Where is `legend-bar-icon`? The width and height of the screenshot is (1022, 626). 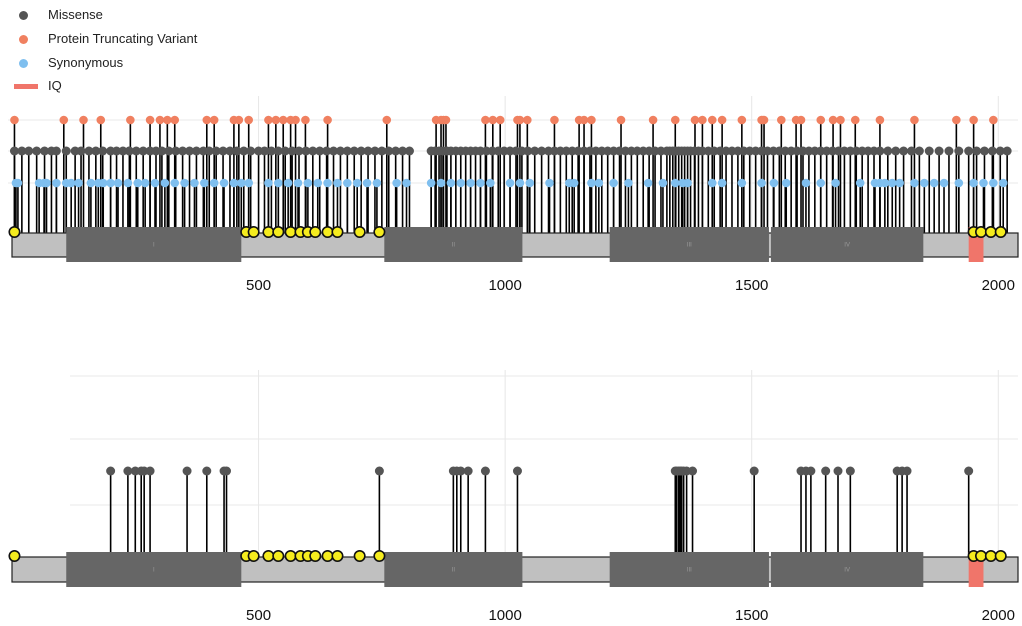
legend-bar-icon is located at coordinates (26, 86).